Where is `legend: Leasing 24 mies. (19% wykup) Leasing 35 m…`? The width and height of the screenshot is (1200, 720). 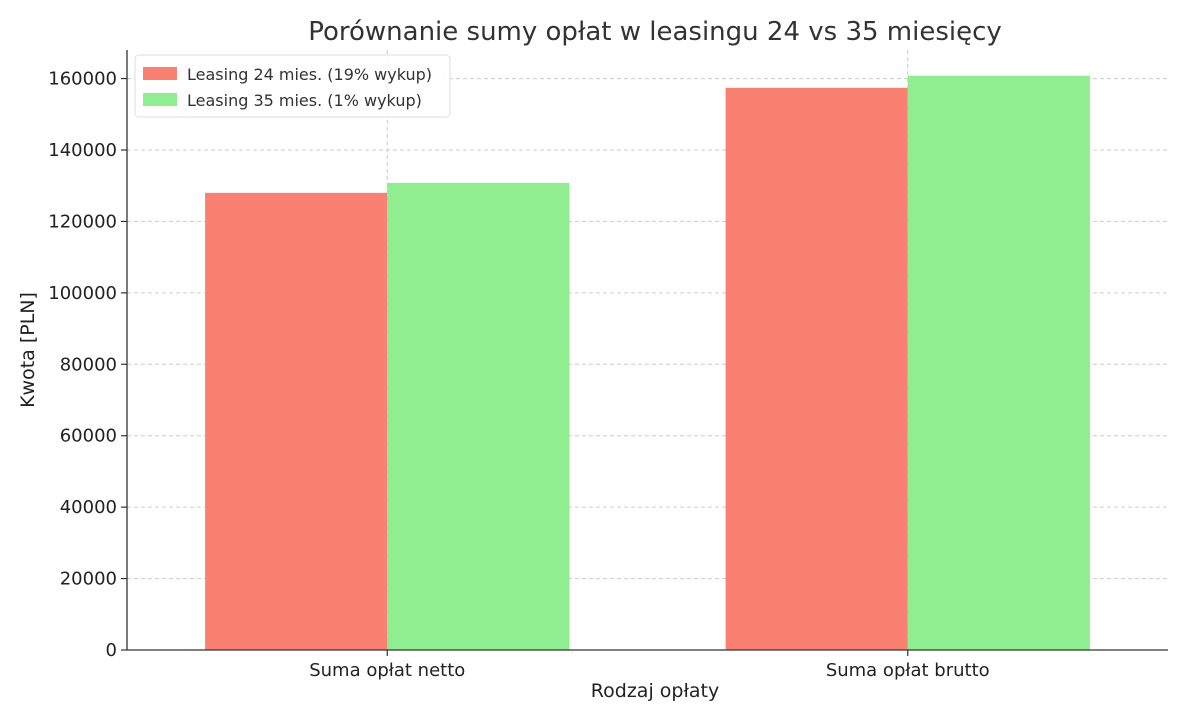
legend: Leasing 24 mies. (19% wykup) Leasing 35 m… is located at coordinates (292, 86).